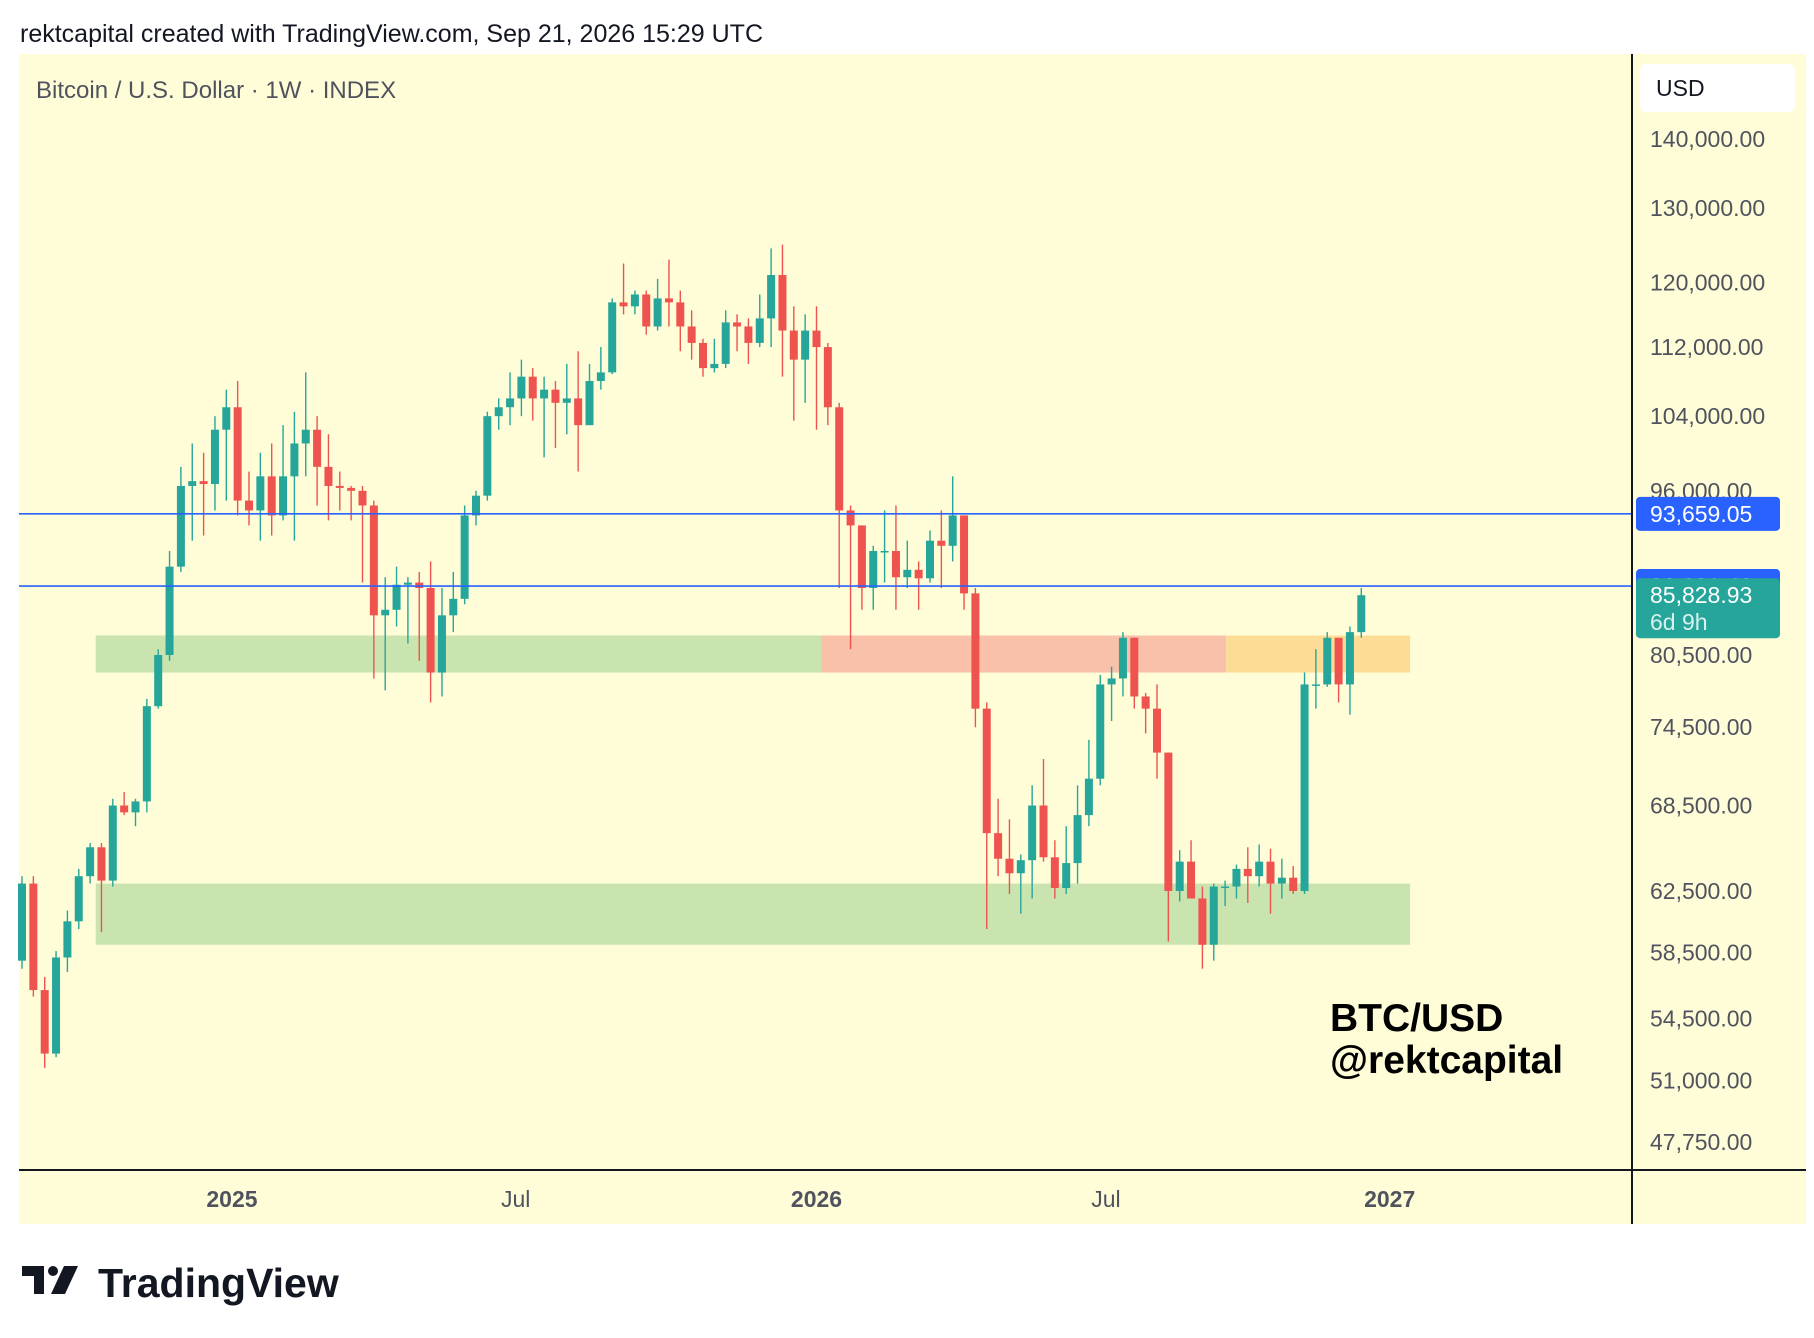  Describe the element at coordinates (1701, 1081) in the screenshot. I see `price-tick-label: 51,000.00` at that location.